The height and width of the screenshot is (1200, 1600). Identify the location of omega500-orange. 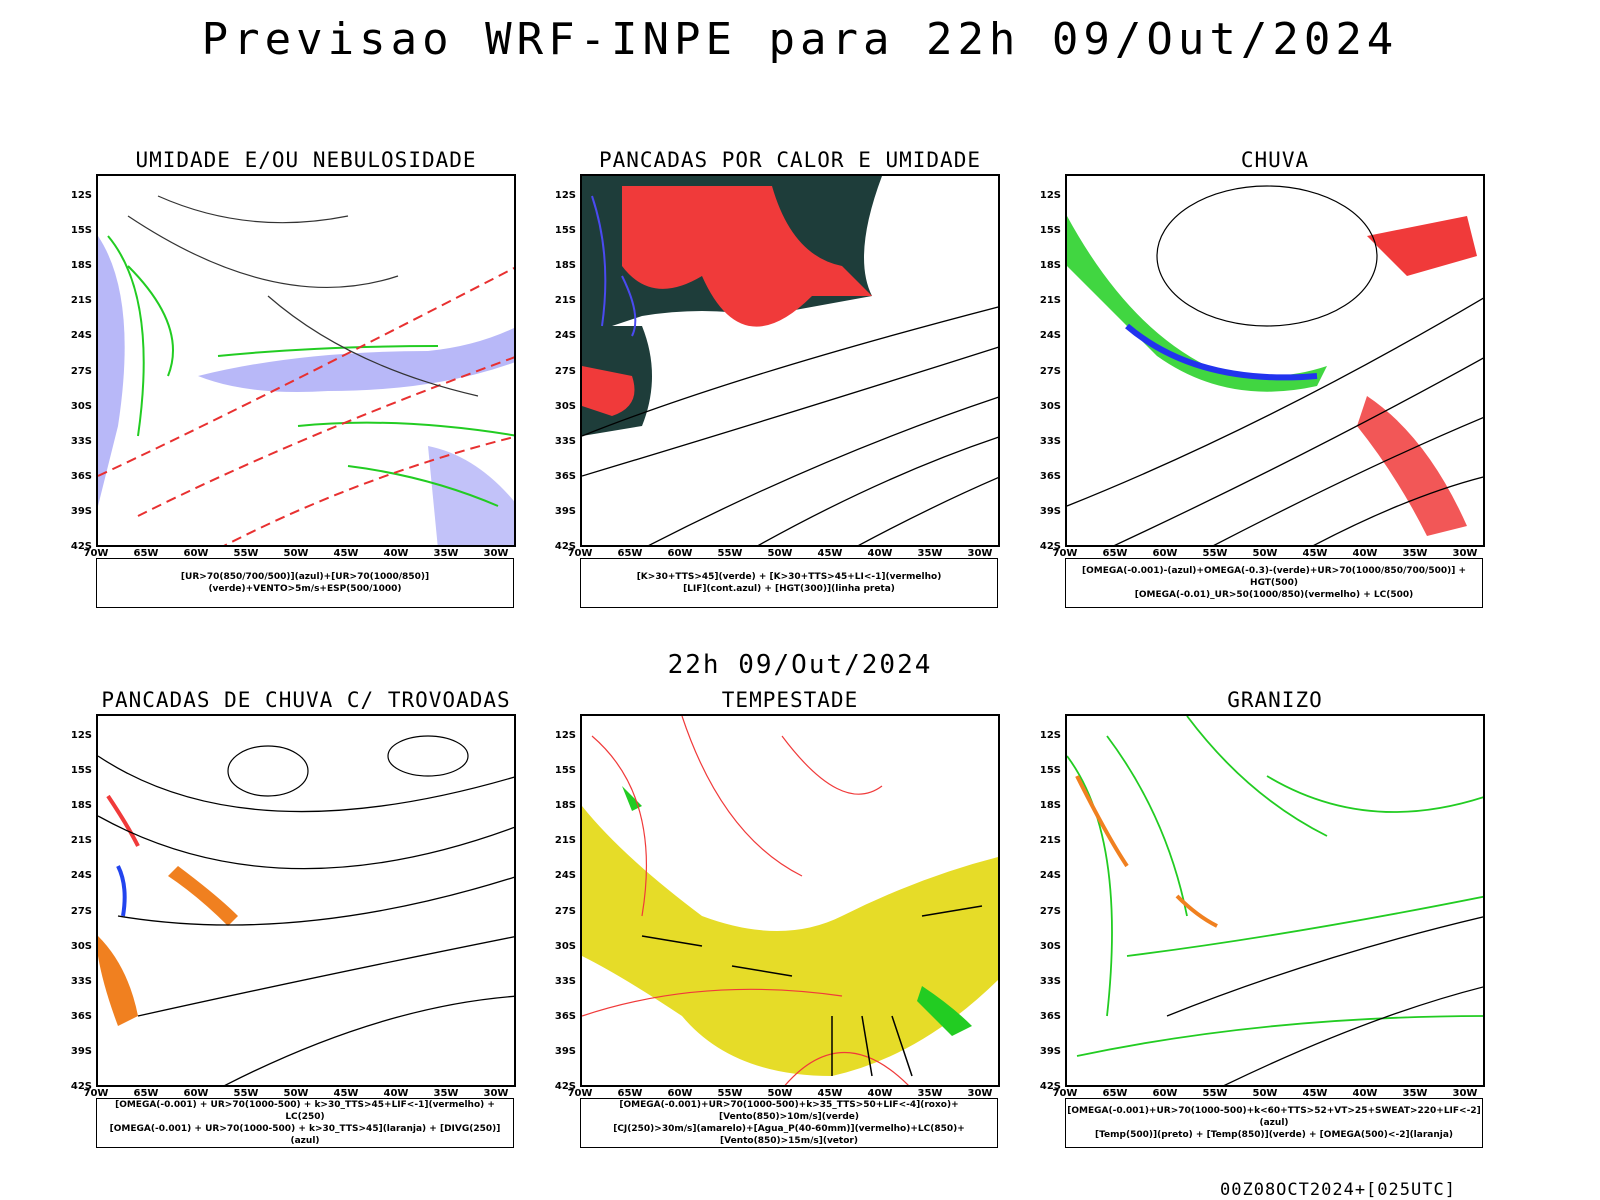
(1146, 851).